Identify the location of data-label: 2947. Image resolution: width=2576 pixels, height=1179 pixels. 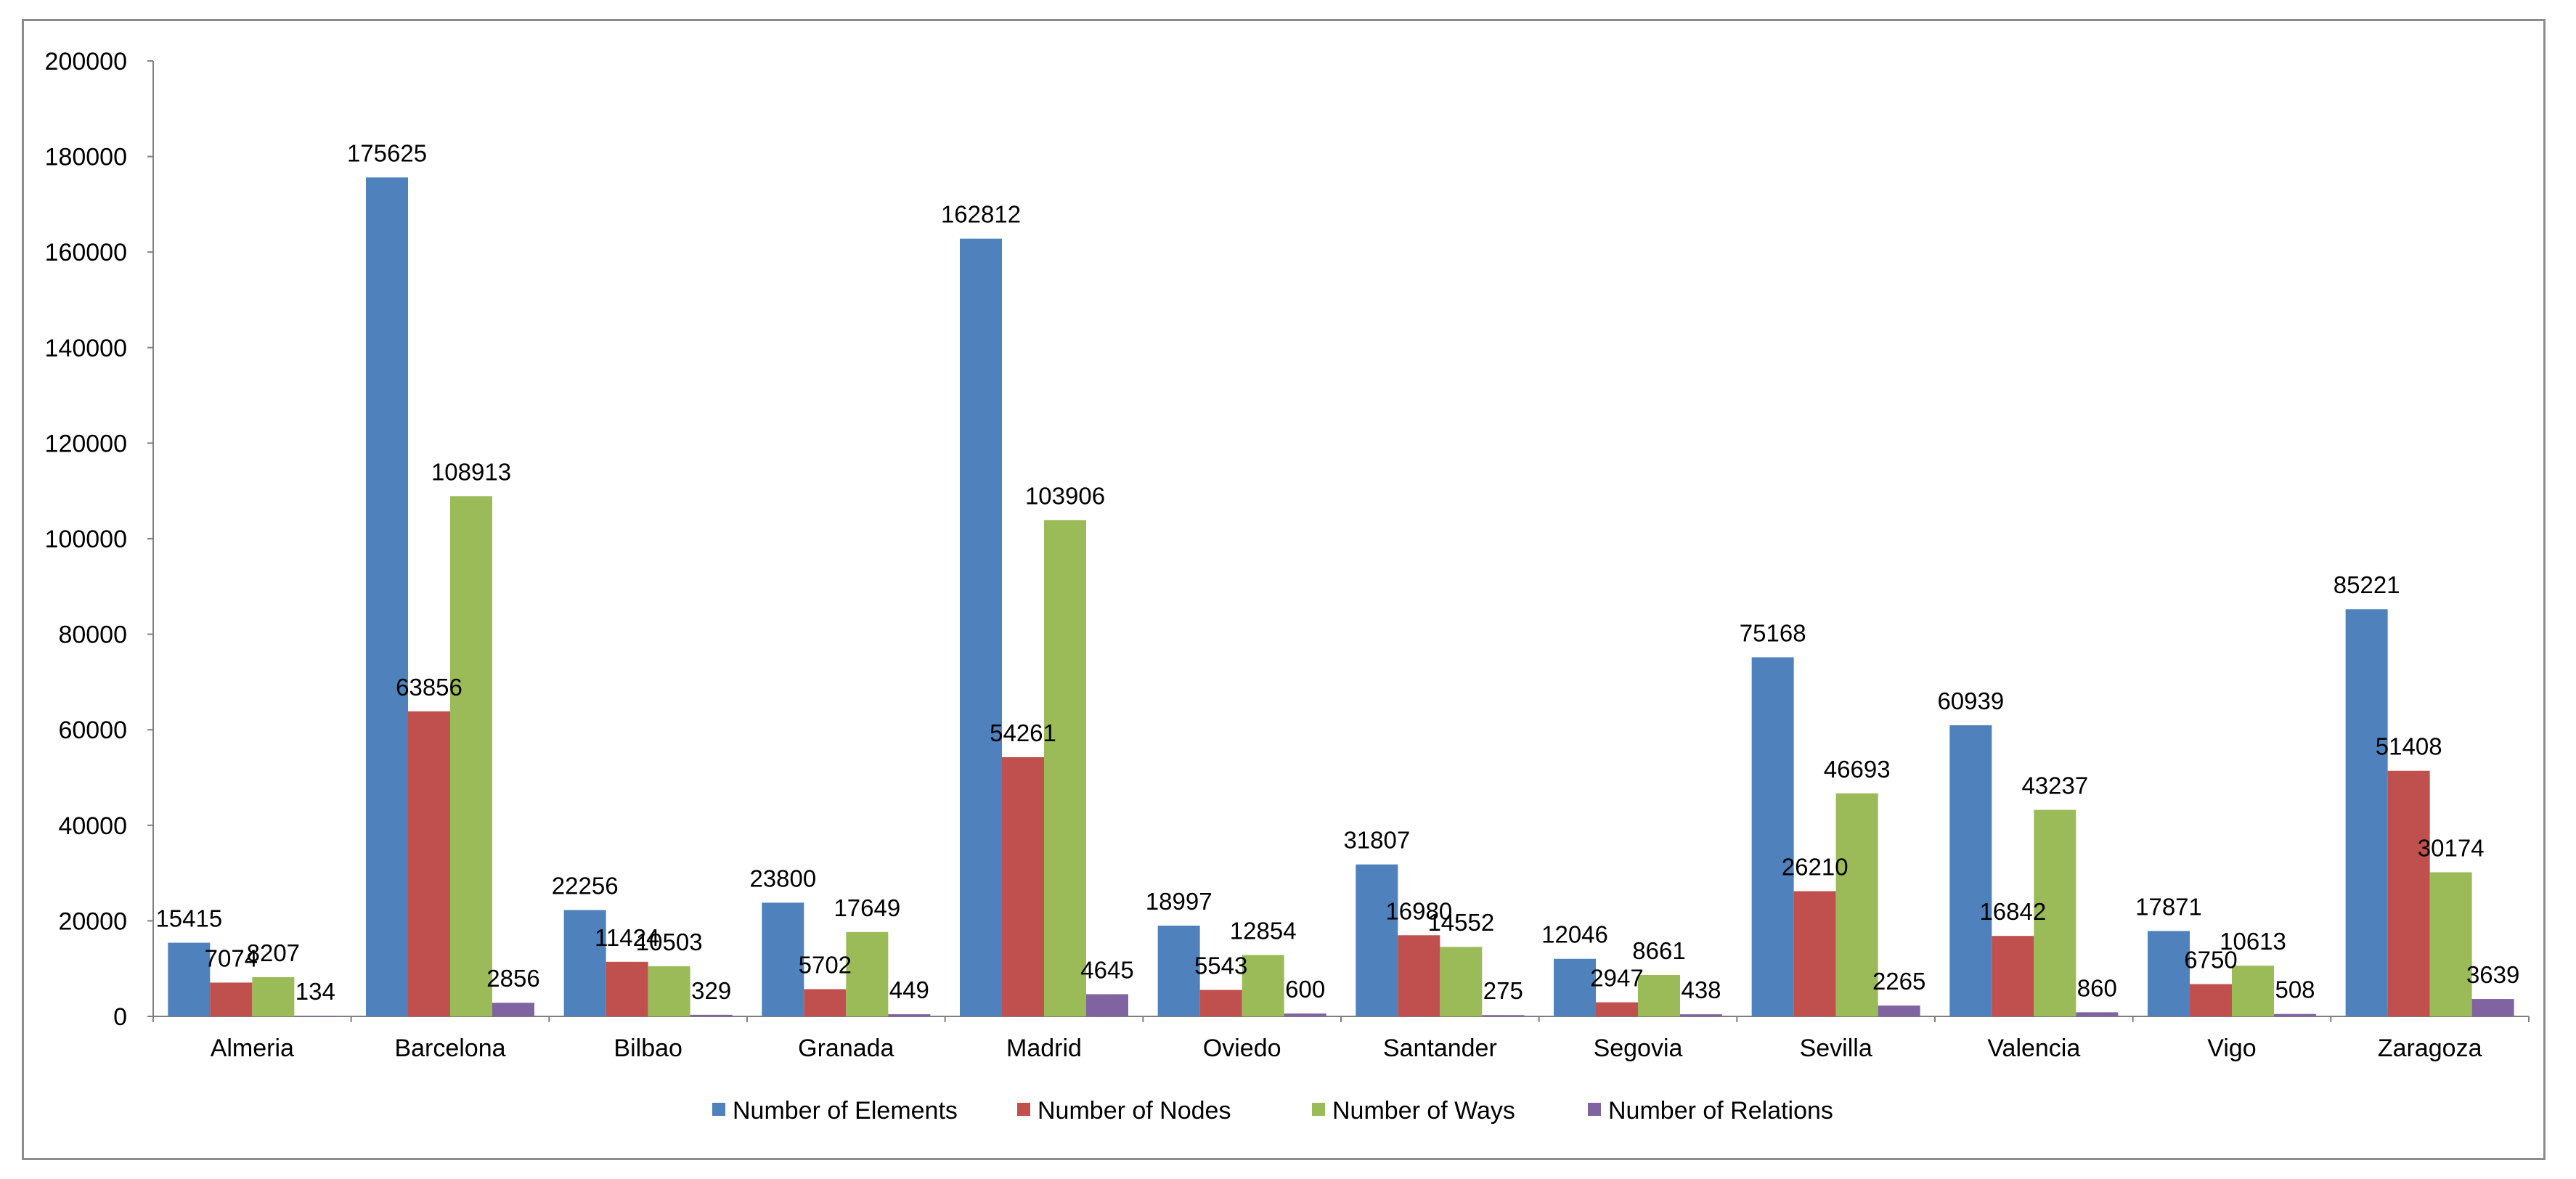
(1616, 979).